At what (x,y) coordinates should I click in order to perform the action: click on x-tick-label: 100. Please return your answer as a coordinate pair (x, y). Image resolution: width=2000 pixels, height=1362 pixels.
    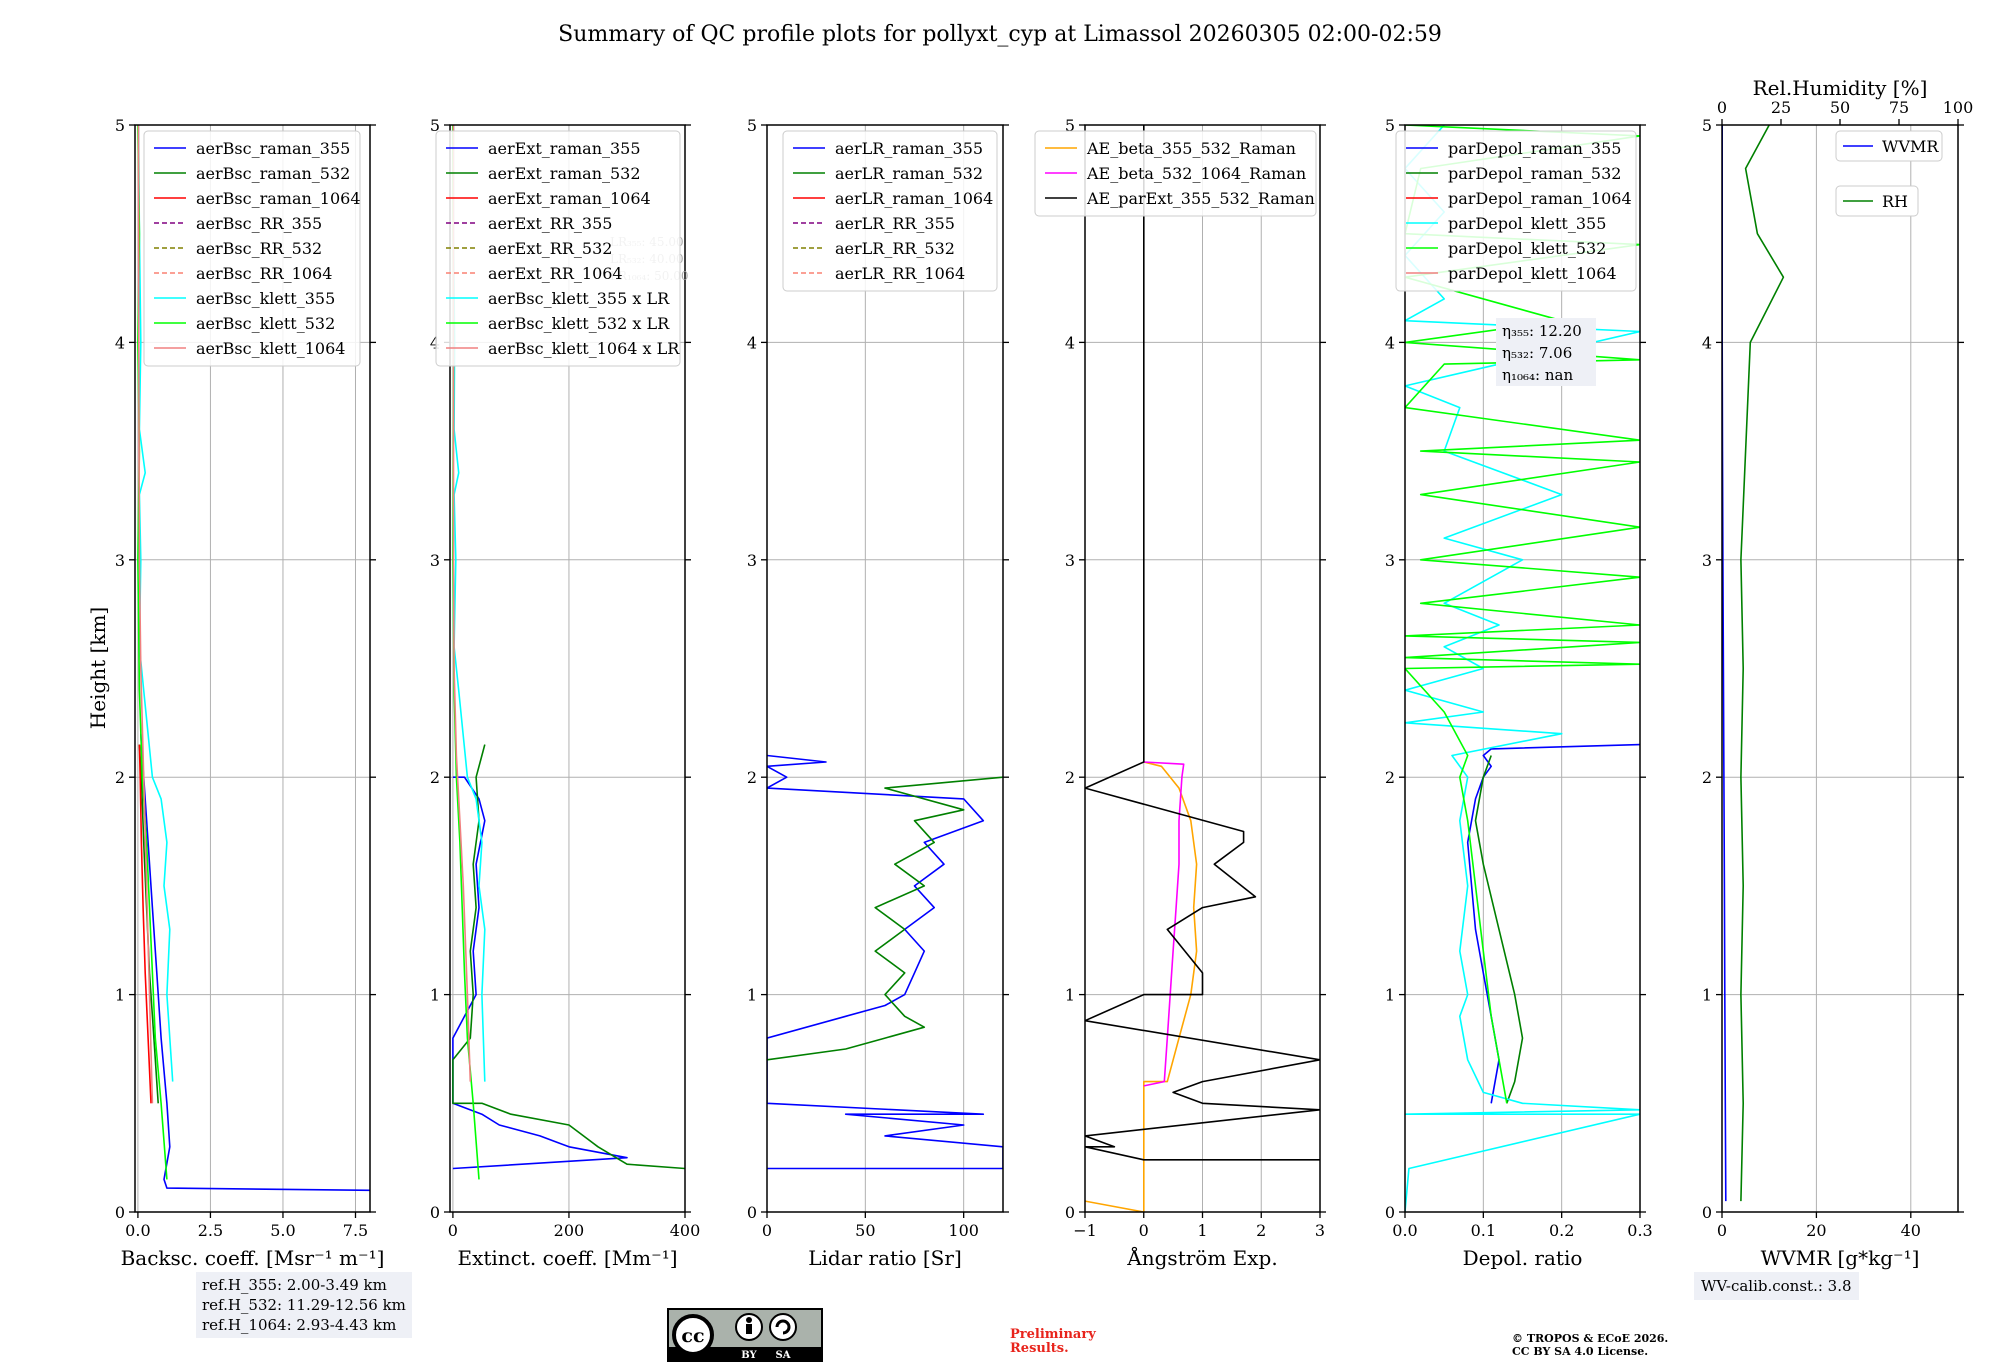
    Looking at the image, I should click on (963, 1230).